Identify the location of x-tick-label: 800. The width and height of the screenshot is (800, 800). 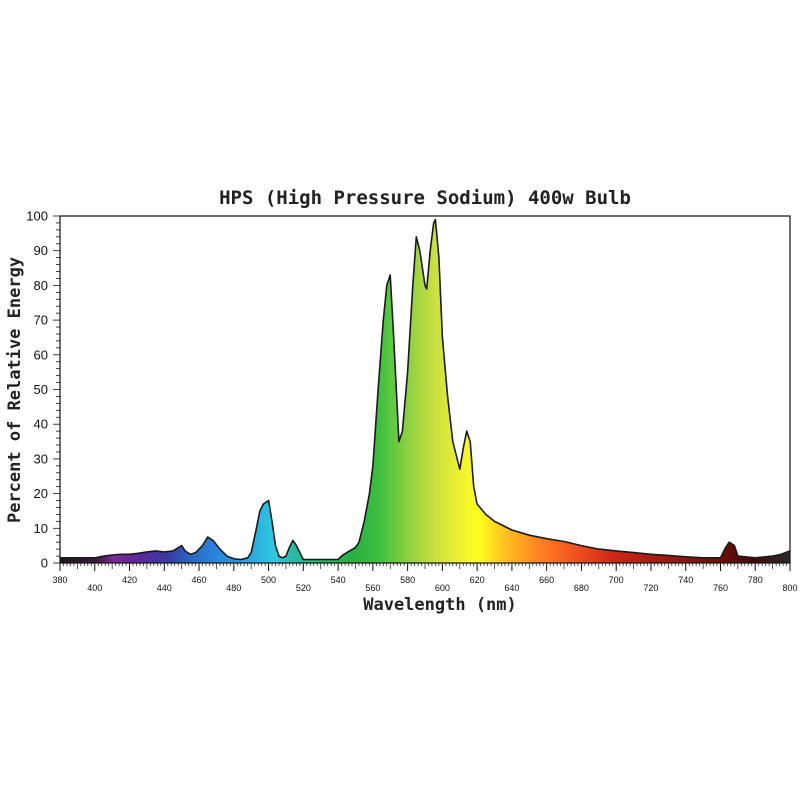
(789, 588).